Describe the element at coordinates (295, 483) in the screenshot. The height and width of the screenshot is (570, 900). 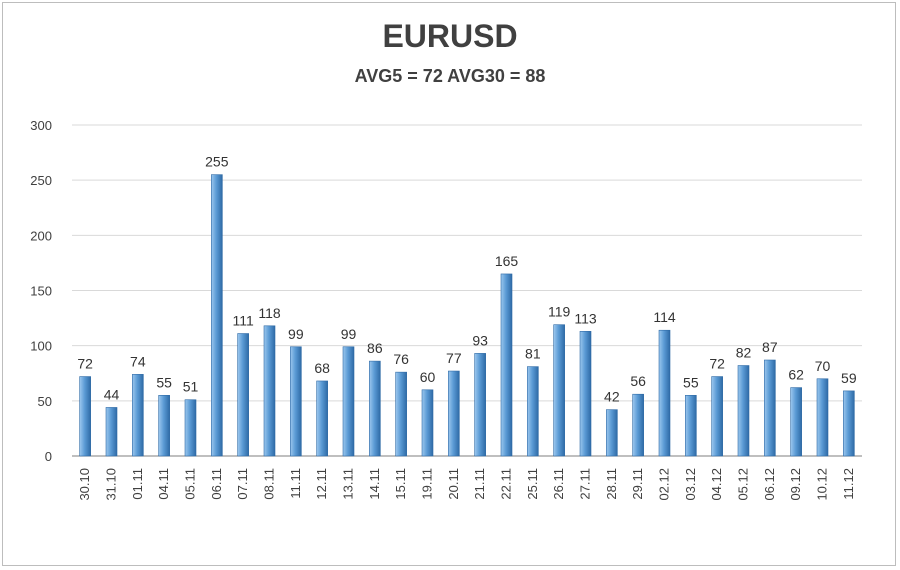
I see `x-tick-label: 11.11` at that location.